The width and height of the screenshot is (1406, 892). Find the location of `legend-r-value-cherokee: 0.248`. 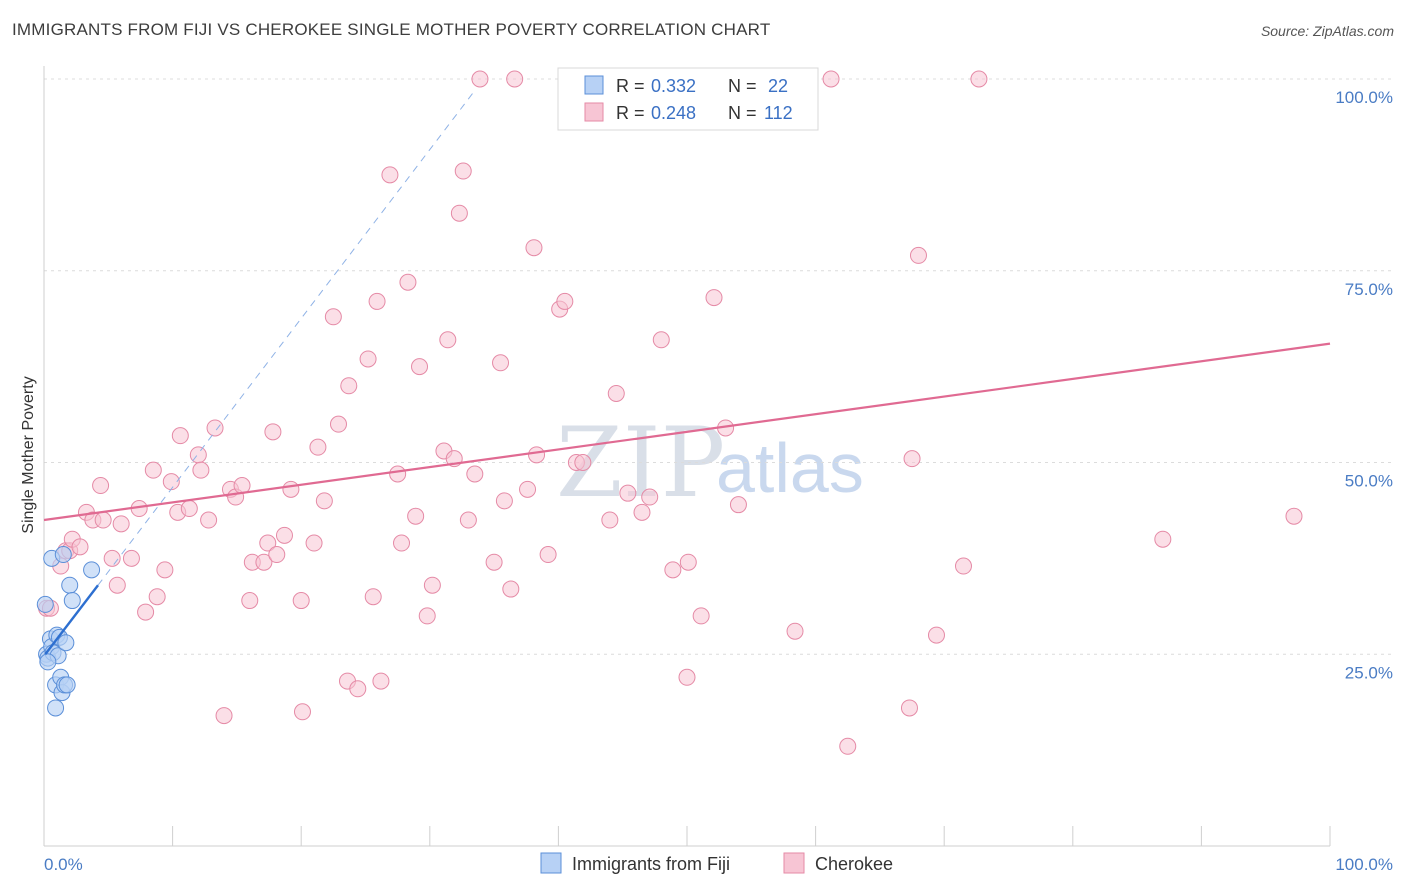

legend-r-value-cherokee: 0.248 is located at coordinates (673, 113).